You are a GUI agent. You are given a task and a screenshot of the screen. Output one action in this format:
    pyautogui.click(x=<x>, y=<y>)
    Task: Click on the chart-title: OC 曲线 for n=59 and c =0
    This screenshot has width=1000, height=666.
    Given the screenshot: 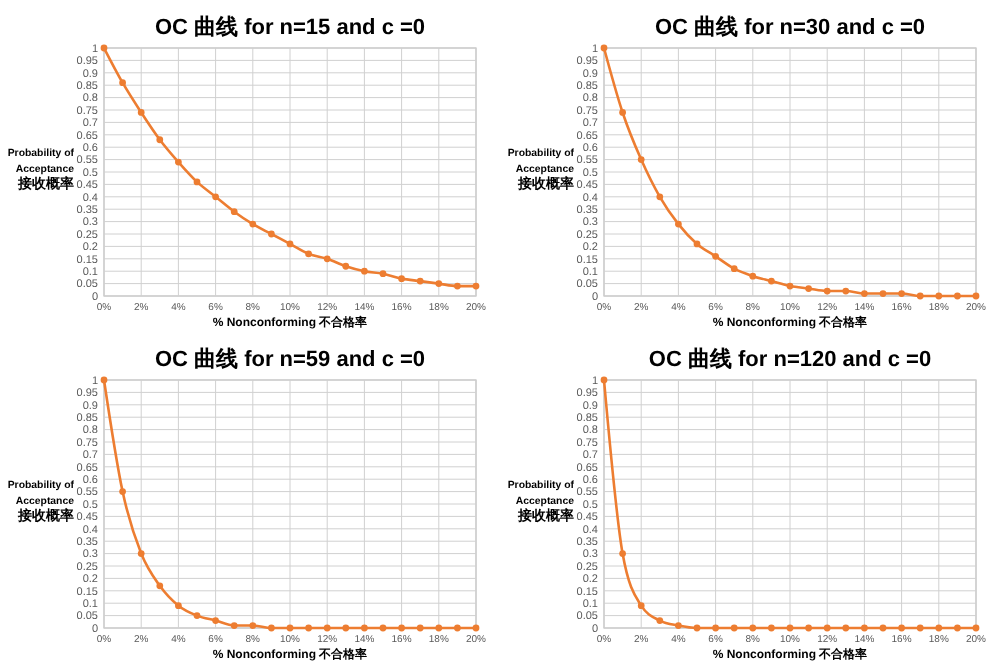 What is the action you would take?
    pyautogui.click(x=290, y=359)
    